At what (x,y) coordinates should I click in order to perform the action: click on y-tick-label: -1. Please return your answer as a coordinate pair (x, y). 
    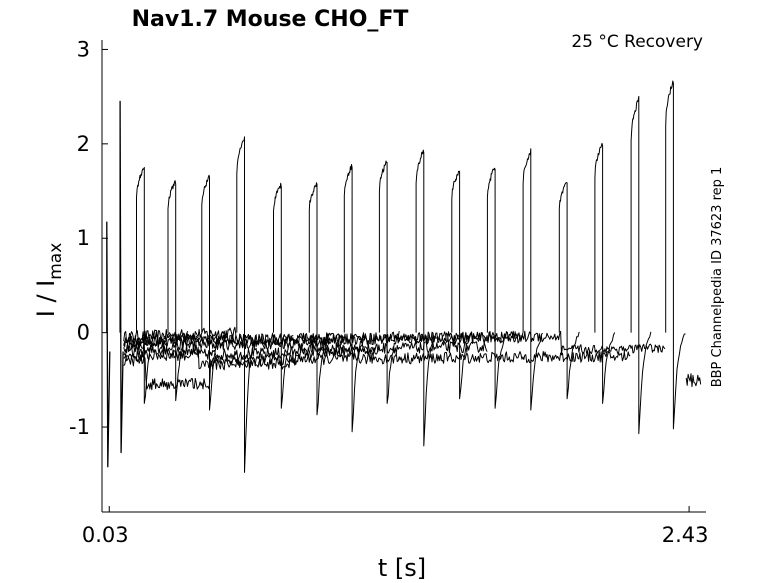
    Looking at the image, I should click on (79, 427).